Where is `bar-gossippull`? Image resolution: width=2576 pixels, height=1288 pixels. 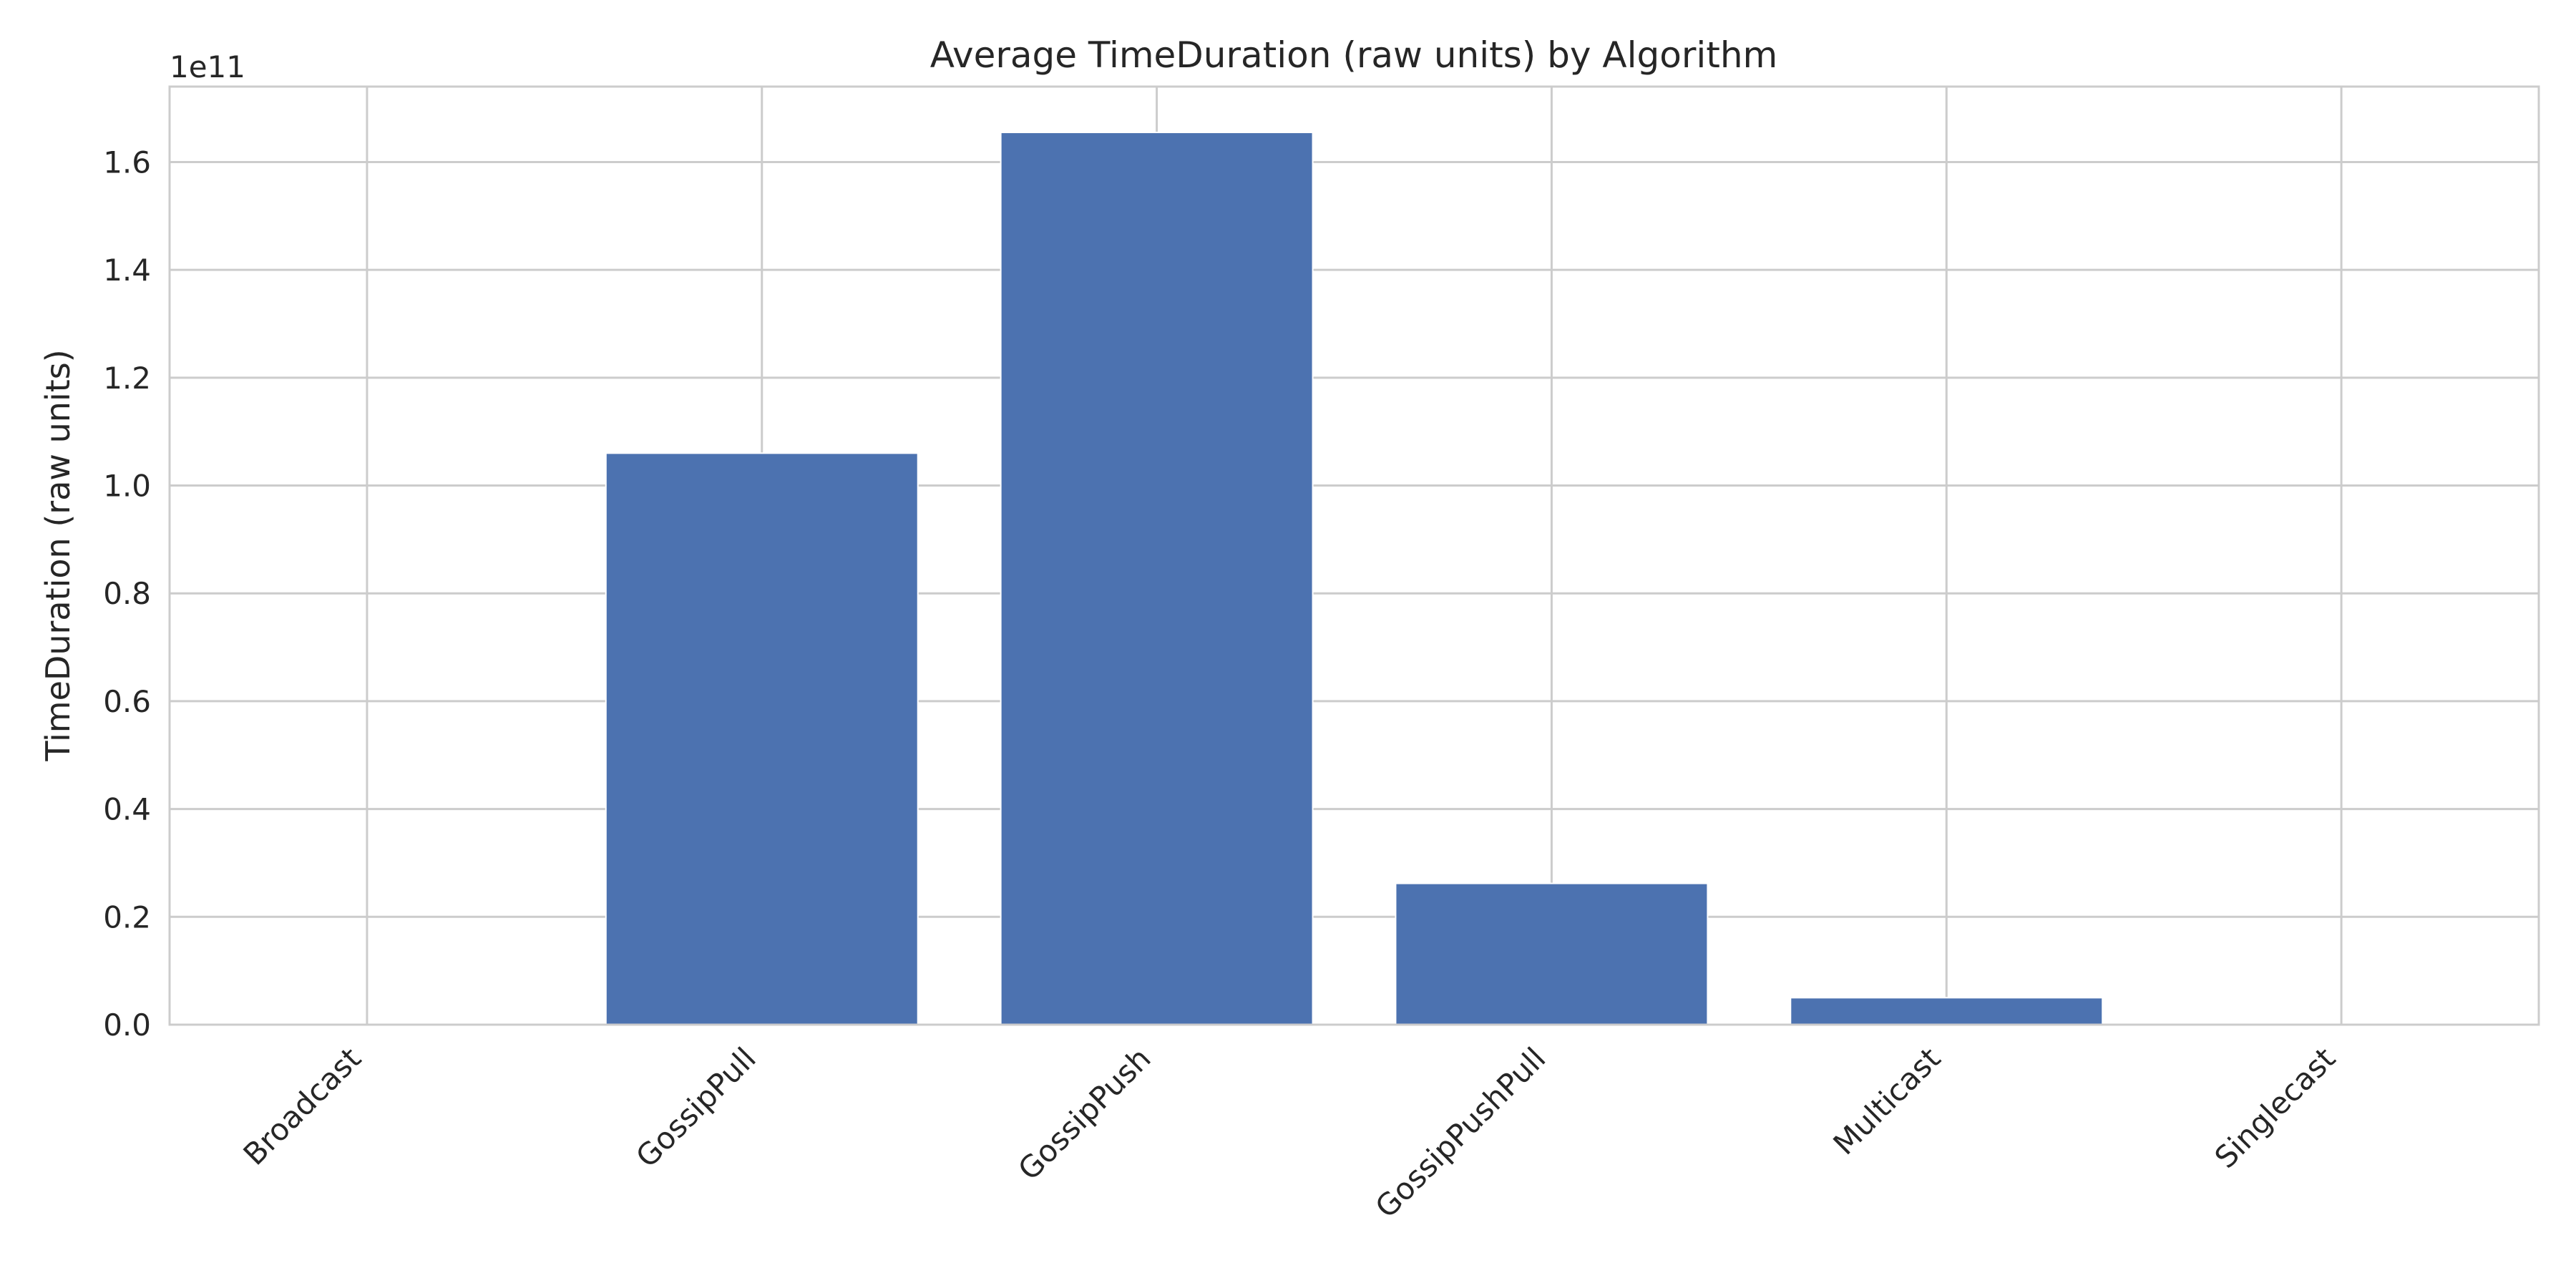
bar-gossippull is located at coordinates (762, 738).